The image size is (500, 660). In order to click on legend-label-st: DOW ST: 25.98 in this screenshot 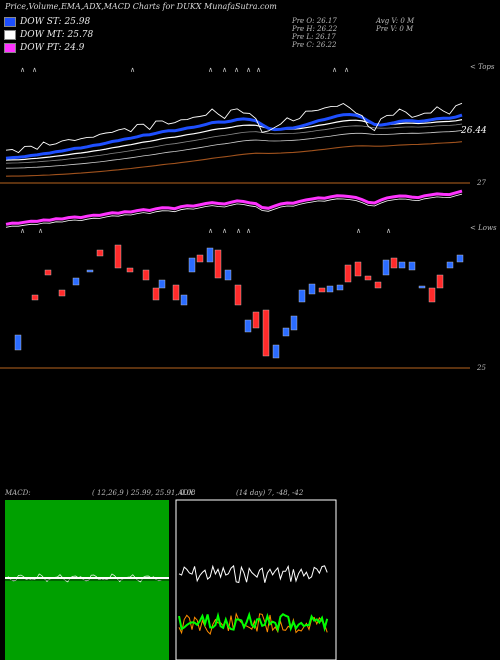, I will do `click(55, 22)`.